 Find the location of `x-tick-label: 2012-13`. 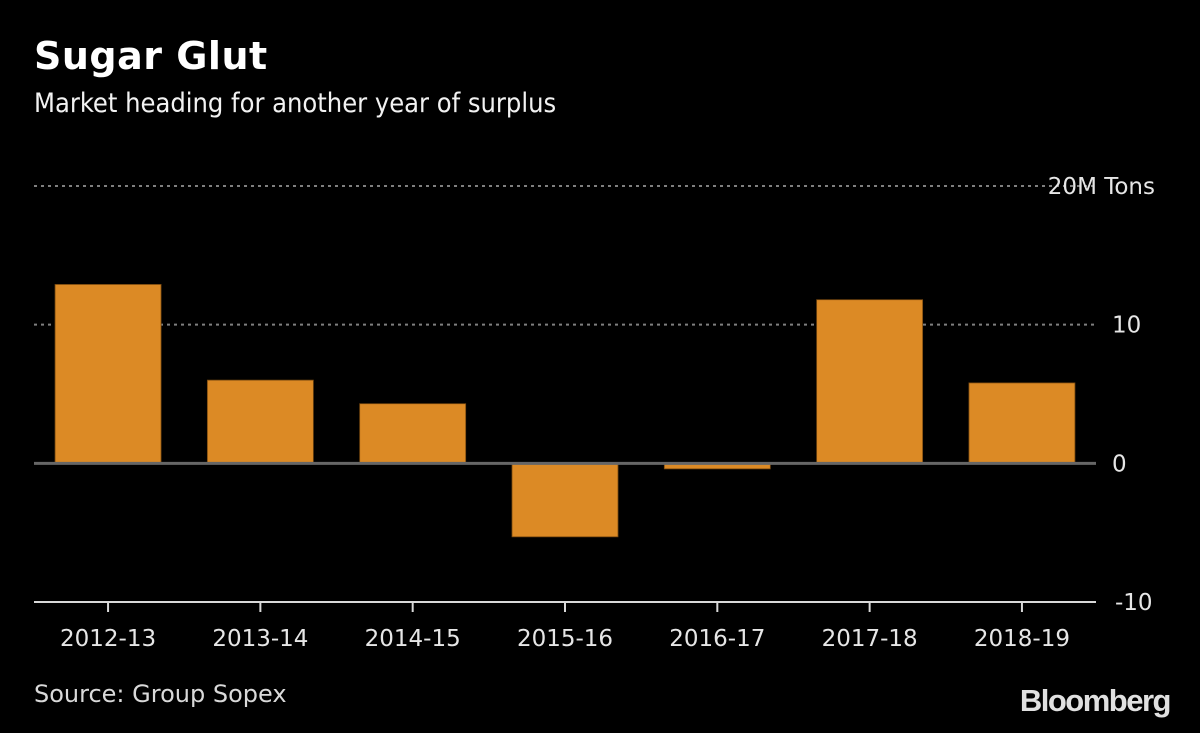

x-tick-label: 2012-13 is located at coordinates (108, 639).